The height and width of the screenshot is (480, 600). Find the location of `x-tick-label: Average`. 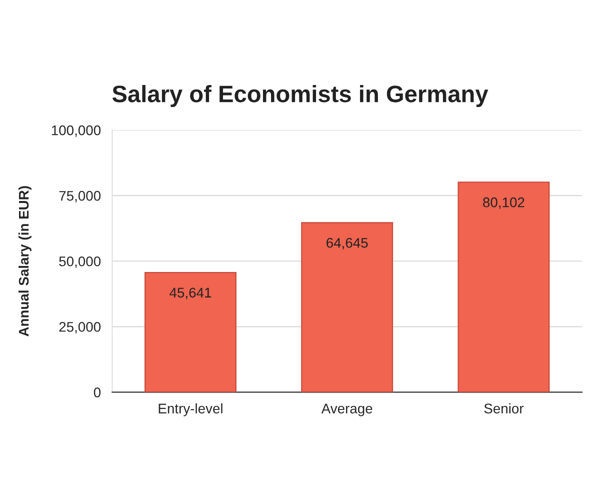

x-tick-label: Average is located at coordinates (346, 410).